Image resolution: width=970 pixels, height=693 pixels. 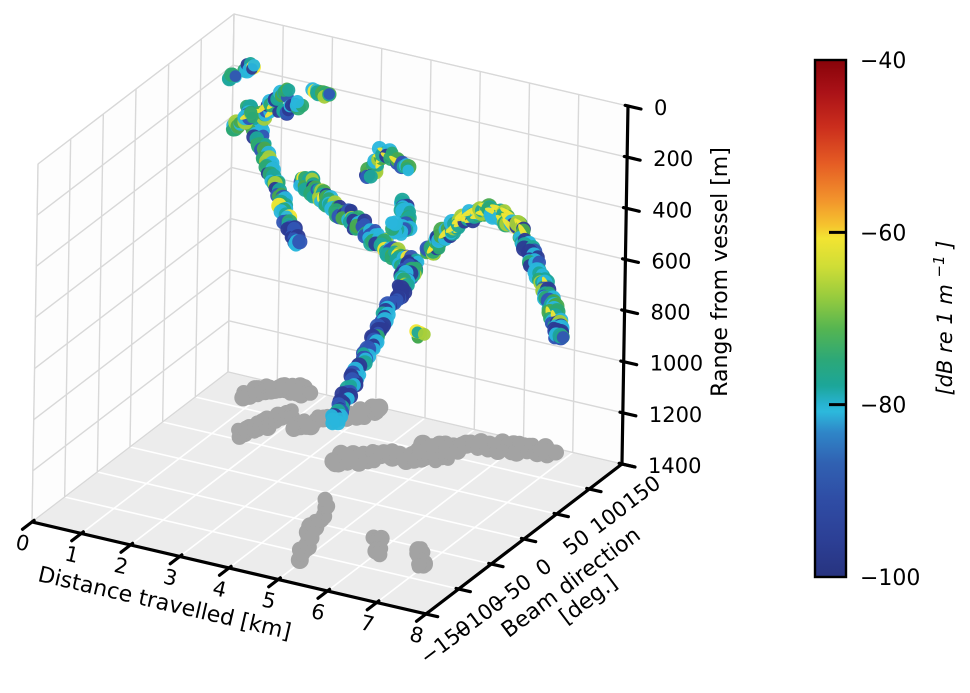 I want to click on shadow-shadow-band, so click(x=389, y=458).